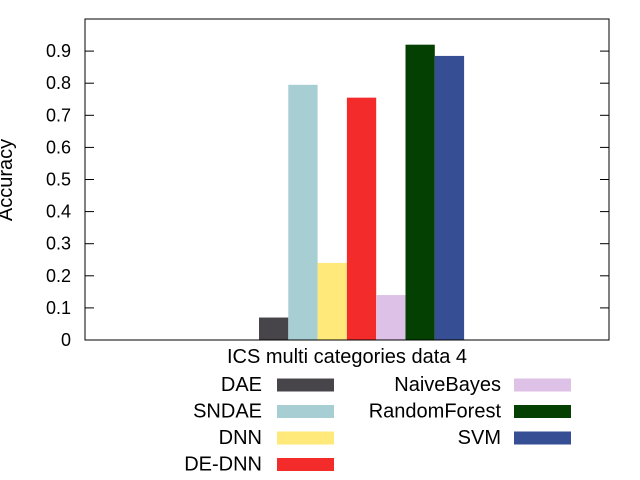 This screenshot has height=480, width=640. I want to click on y-tick-label: 0.2, so click(58, 276).